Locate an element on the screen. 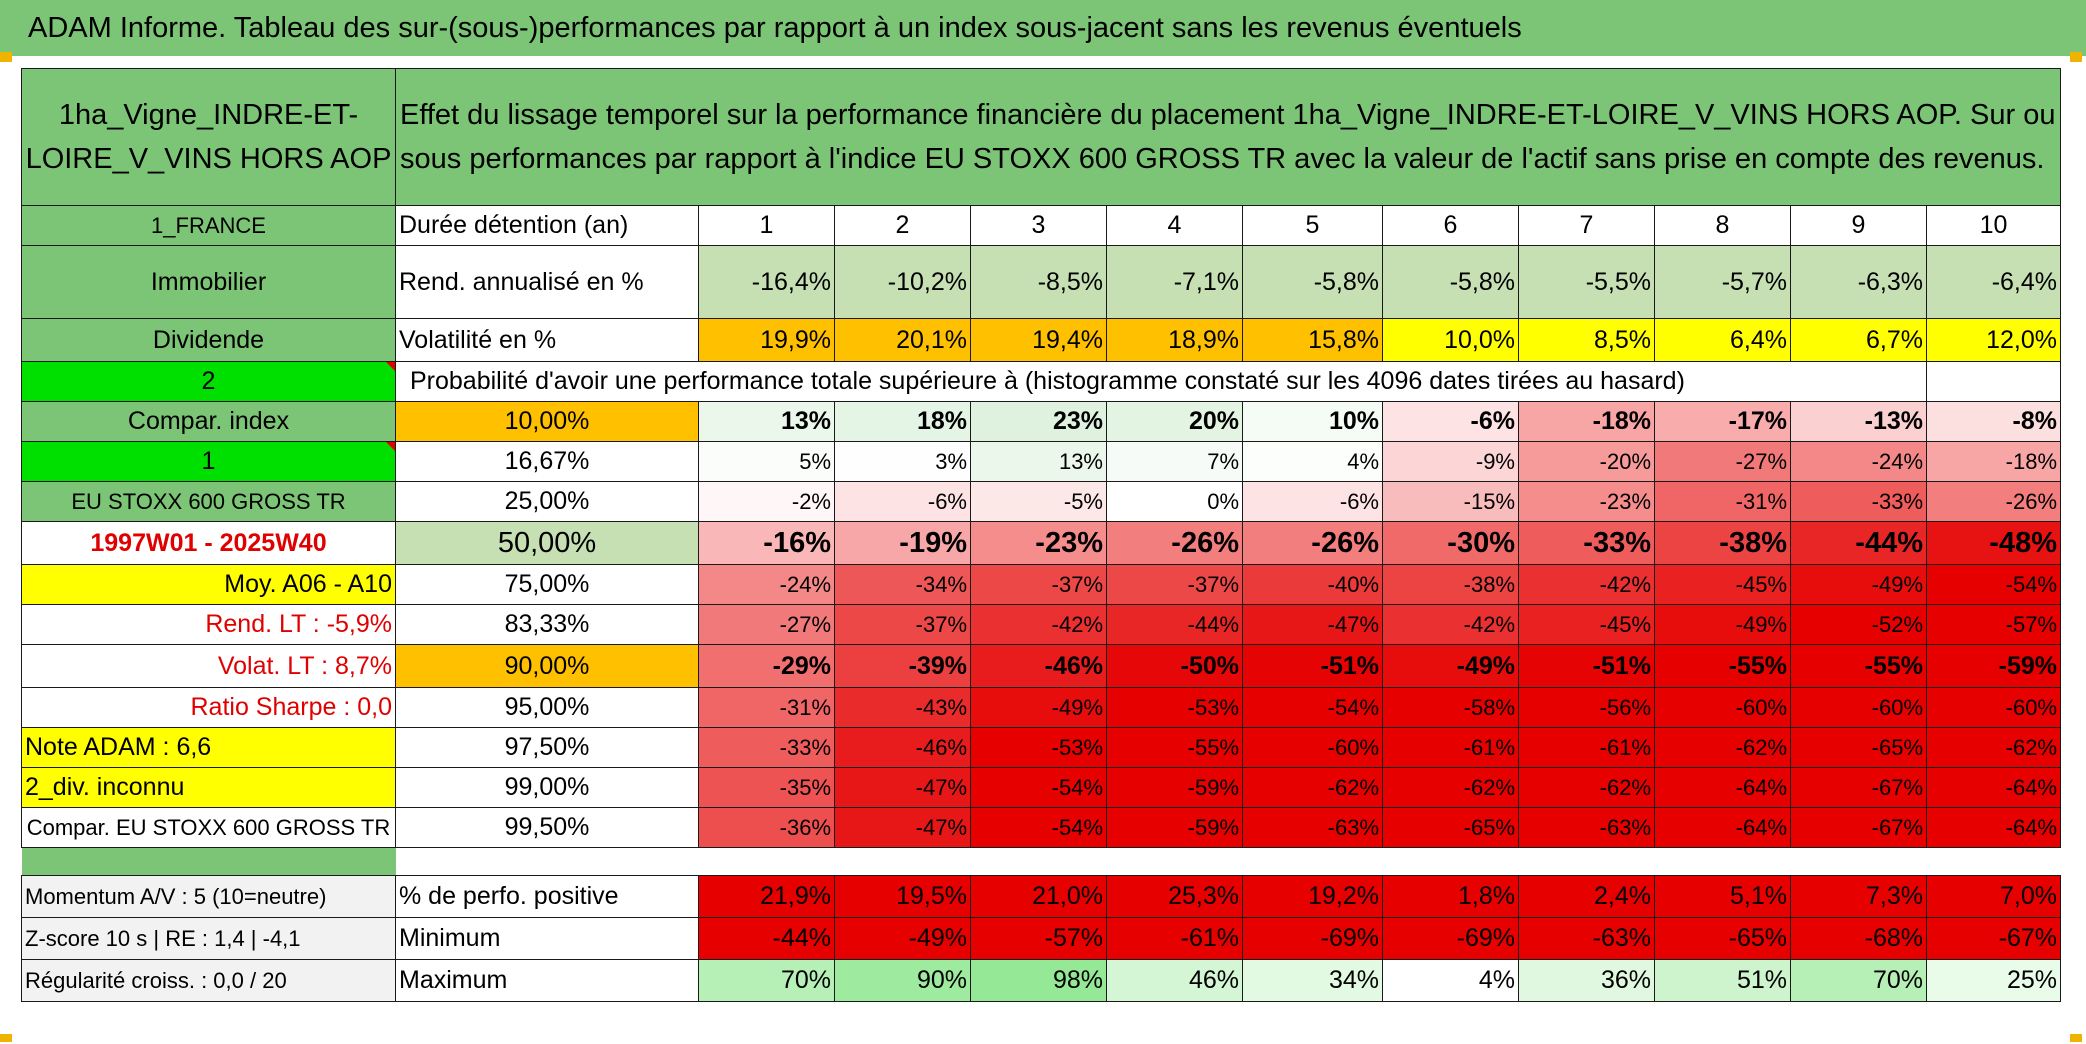  moy-label: Moy. A06 - A10 is located at coordinates (208, 584).